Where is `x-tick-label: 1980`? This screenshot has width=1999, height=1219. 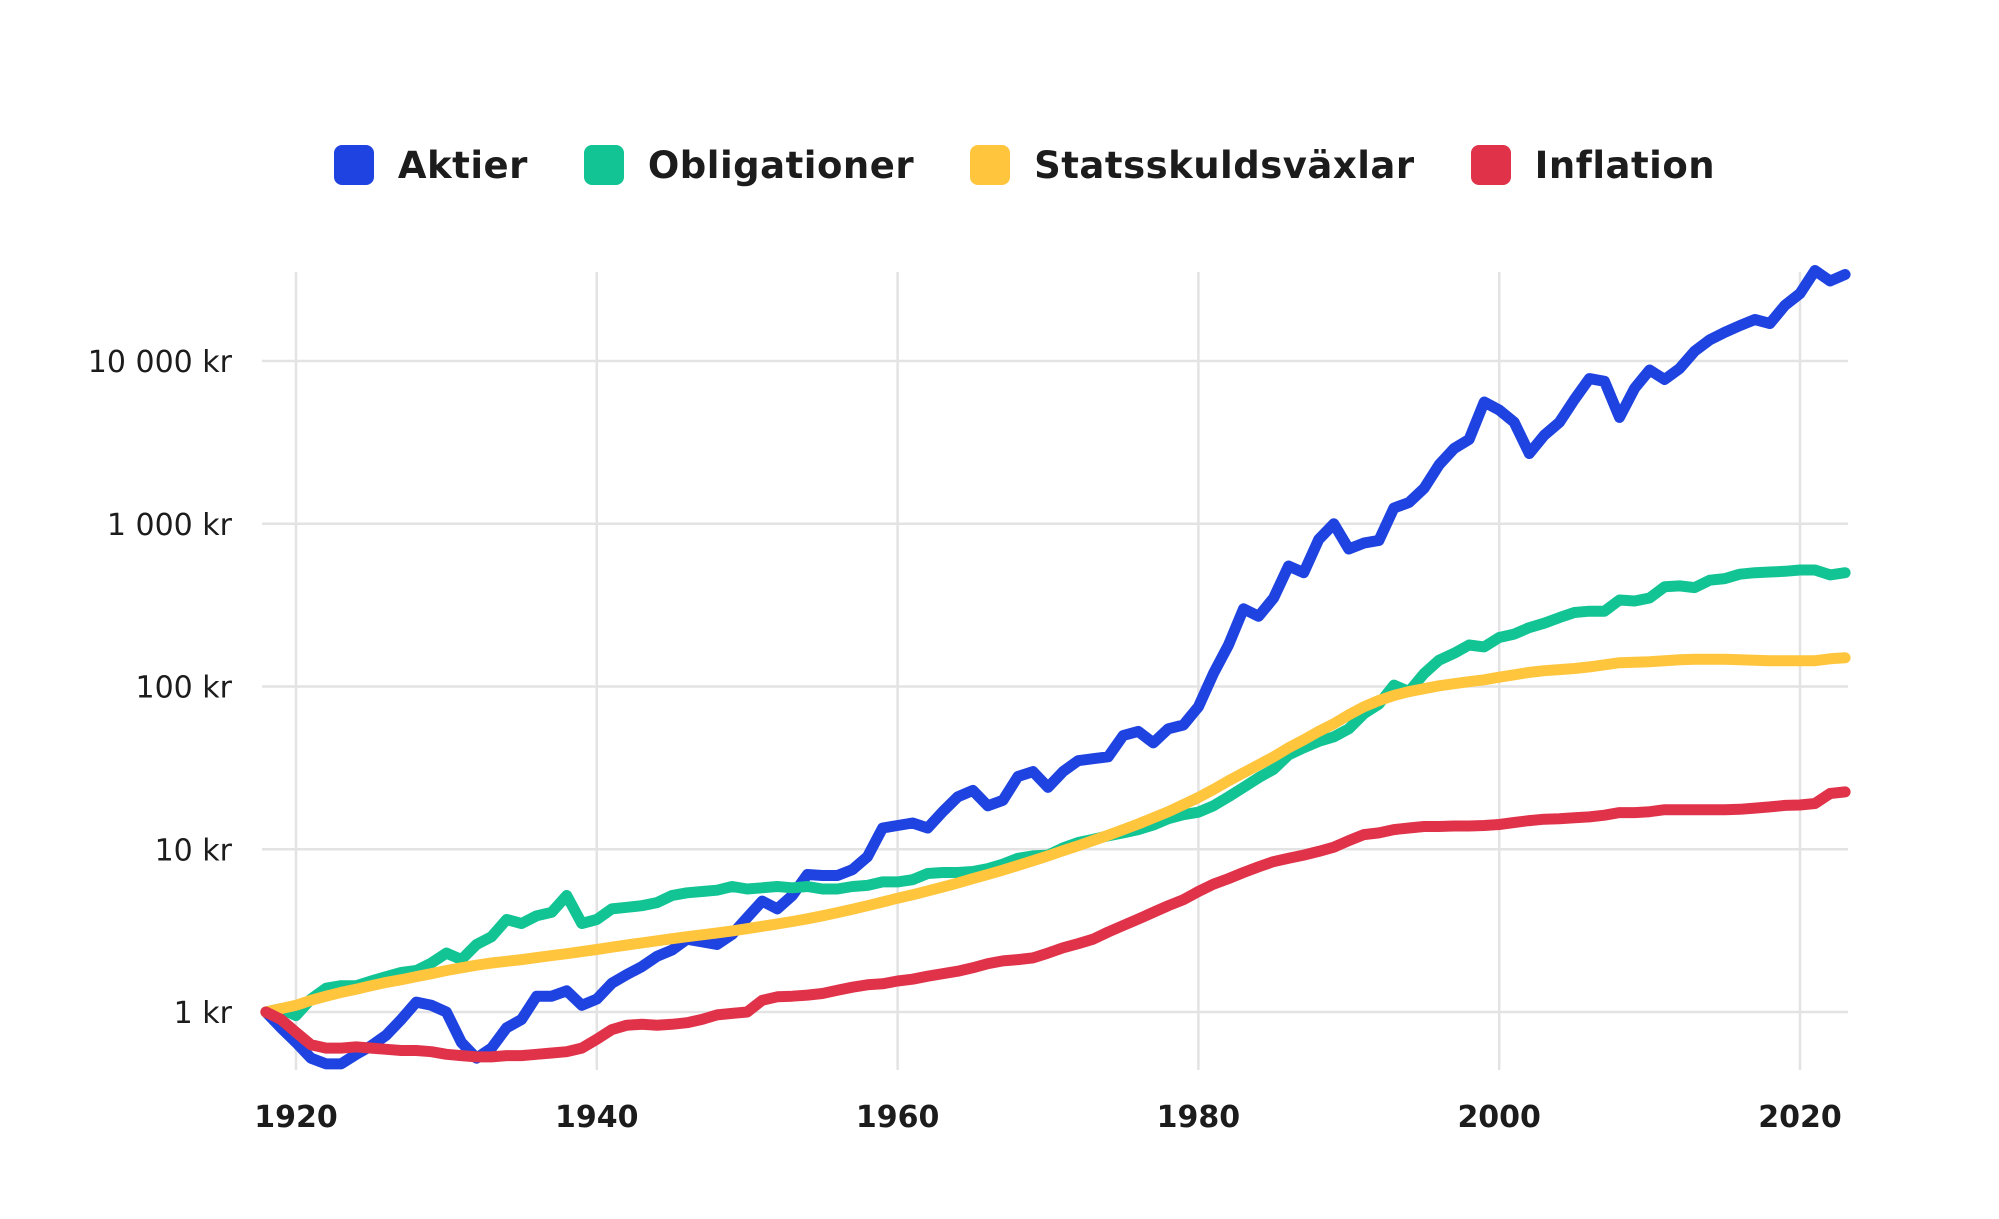 x-tick-label: 1980 is located at coordinates (1199, 1117).